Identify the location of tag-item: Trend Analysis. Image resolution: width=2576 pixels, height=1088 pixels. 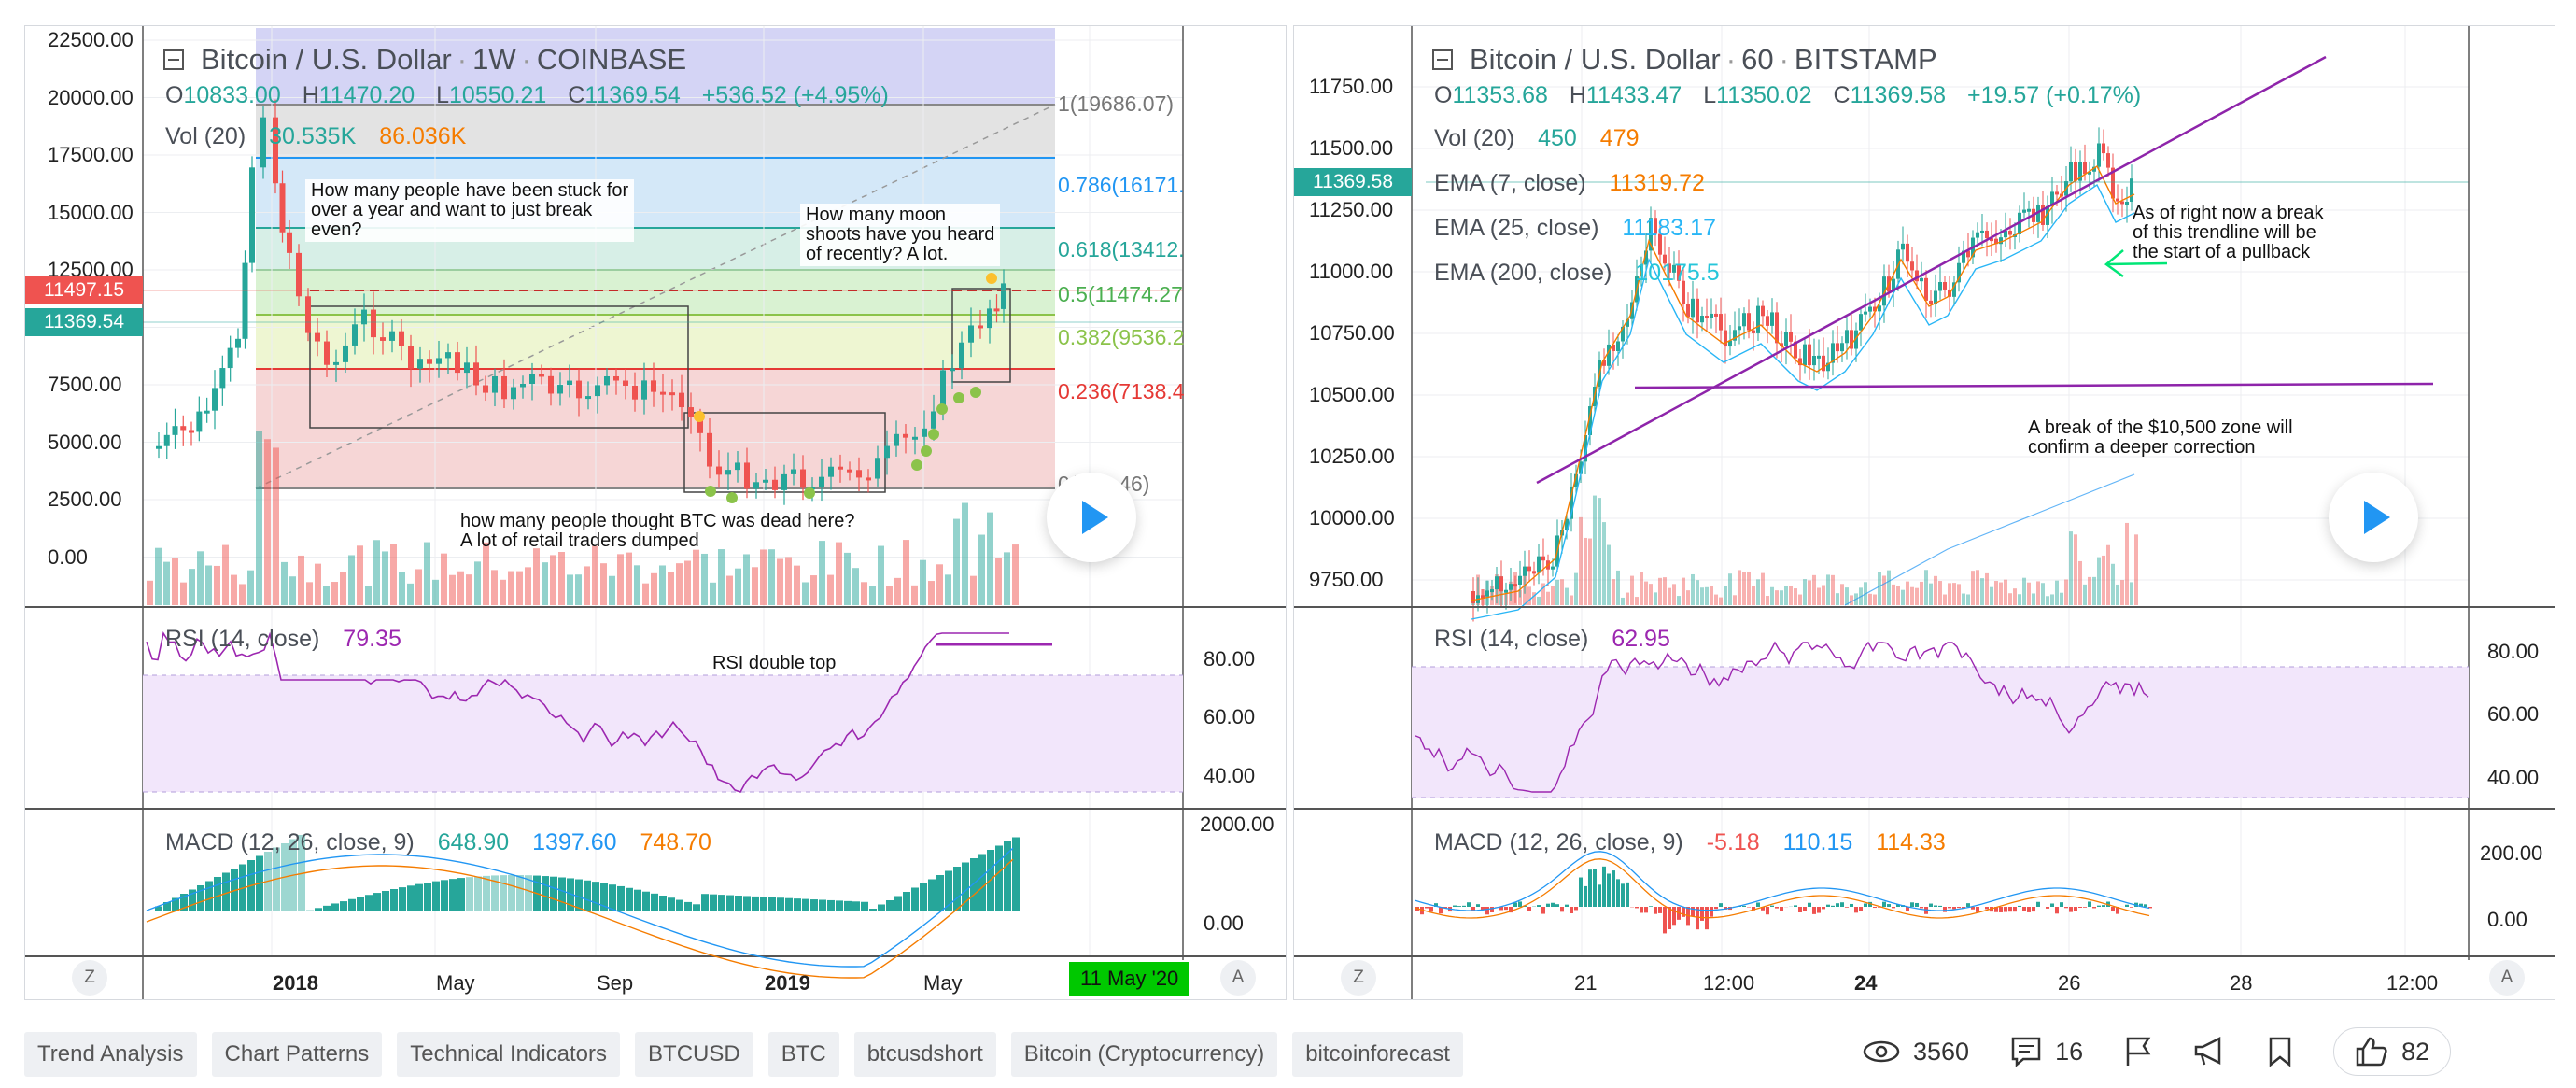
(111, 1054).